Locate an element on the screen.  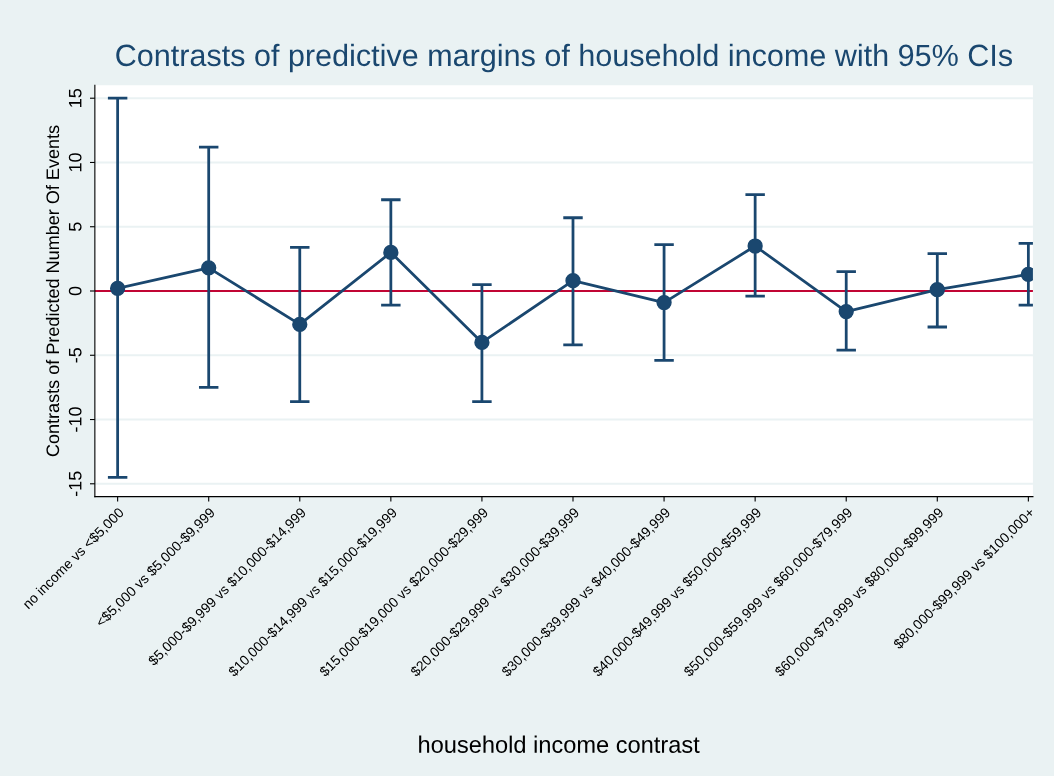
y-tick-label: -5 is located at coordinates (75, 355).